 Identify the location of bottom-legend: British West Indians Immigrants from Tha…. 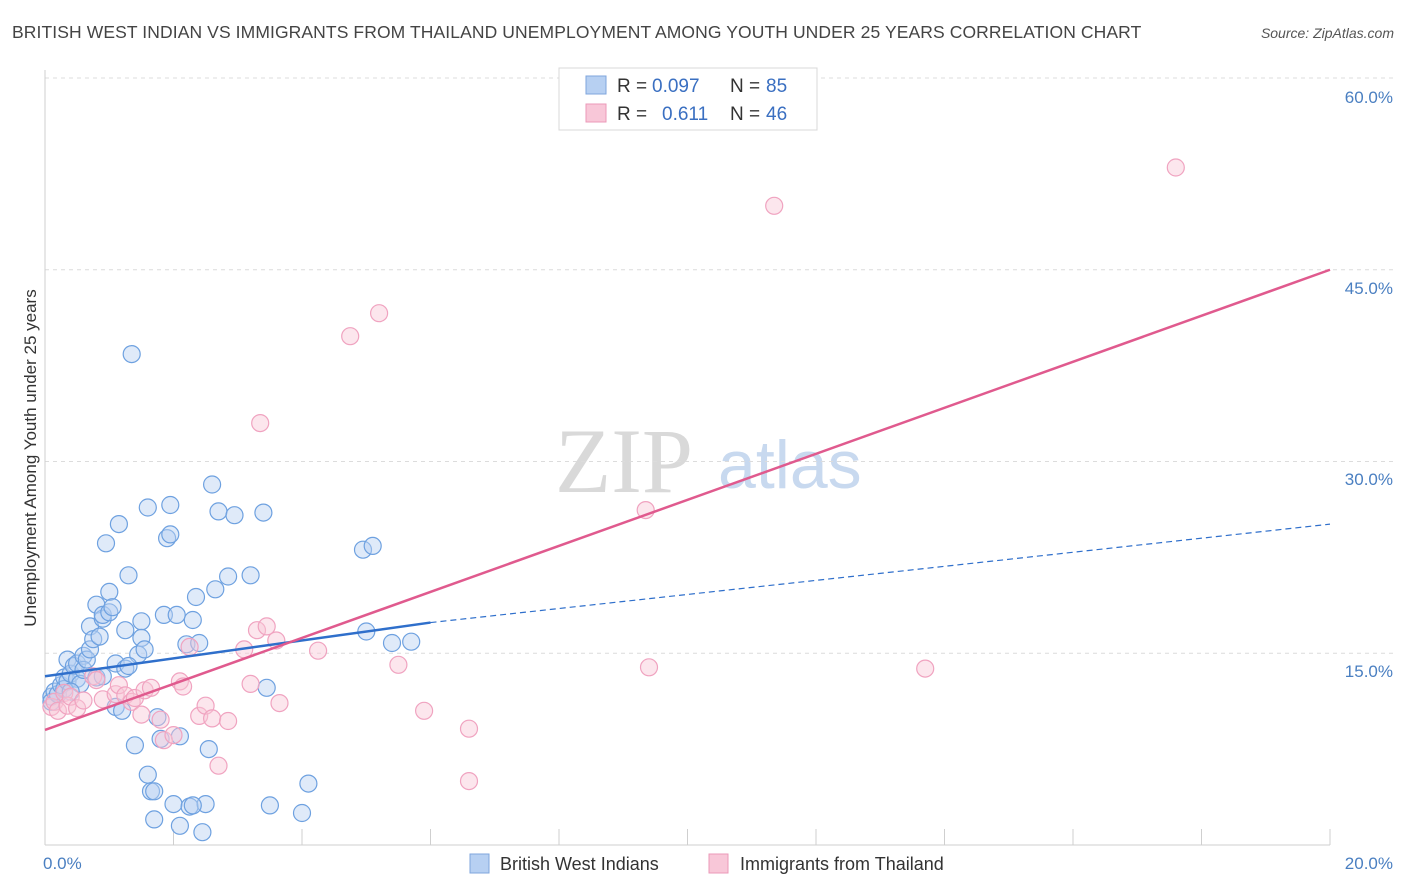
(706, 863).